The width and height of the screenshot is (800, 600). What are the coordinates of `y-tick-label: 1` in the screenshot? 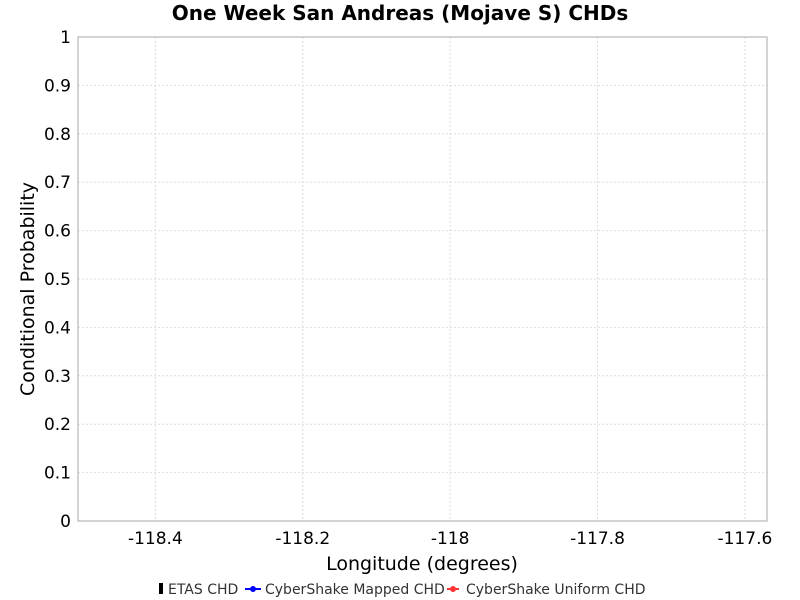 It's located at (65, 38).